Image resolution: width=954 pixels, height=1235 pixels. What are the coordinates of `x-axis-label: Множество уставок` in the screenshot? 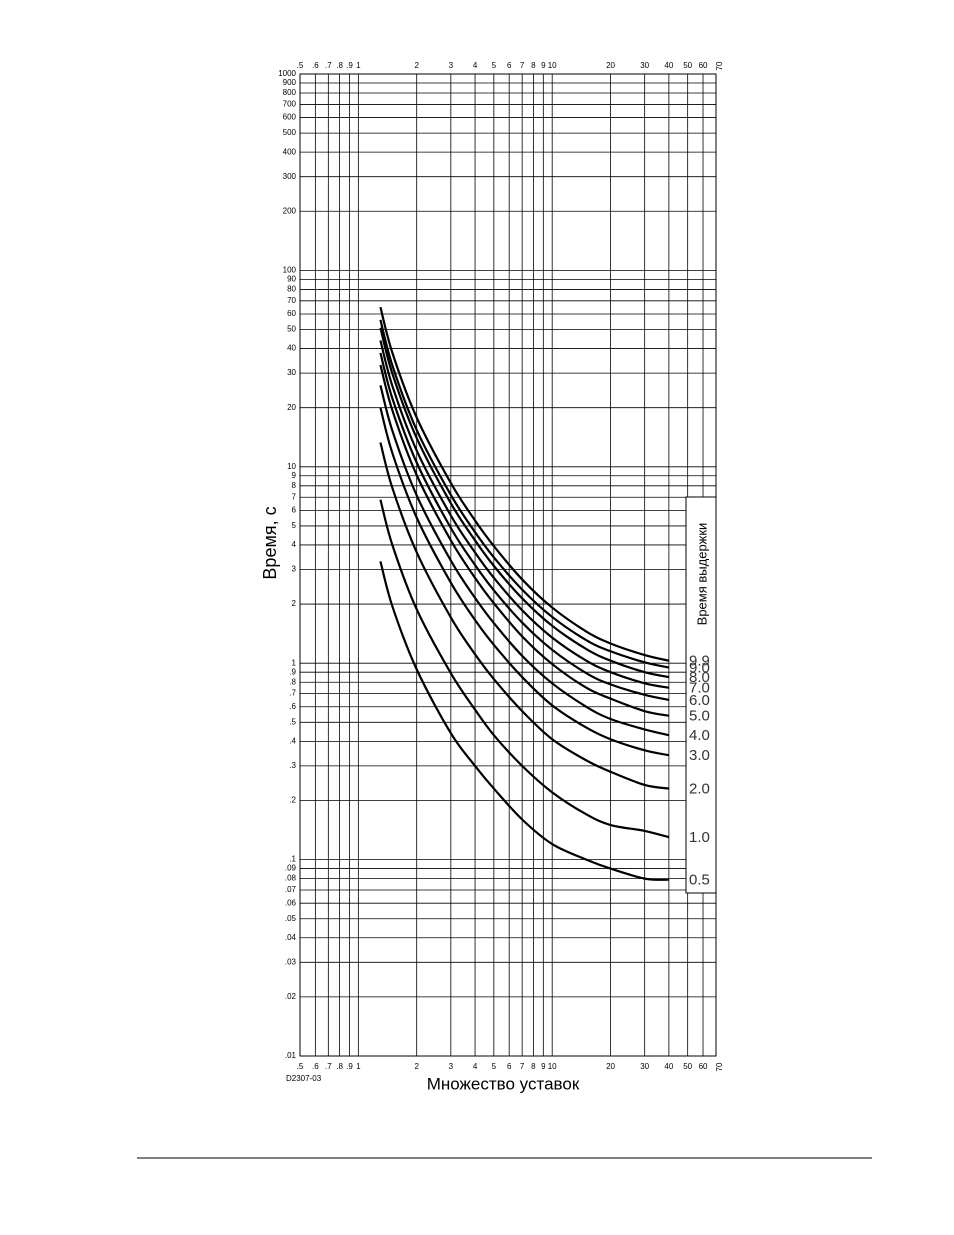 It's located at (503, 1083).